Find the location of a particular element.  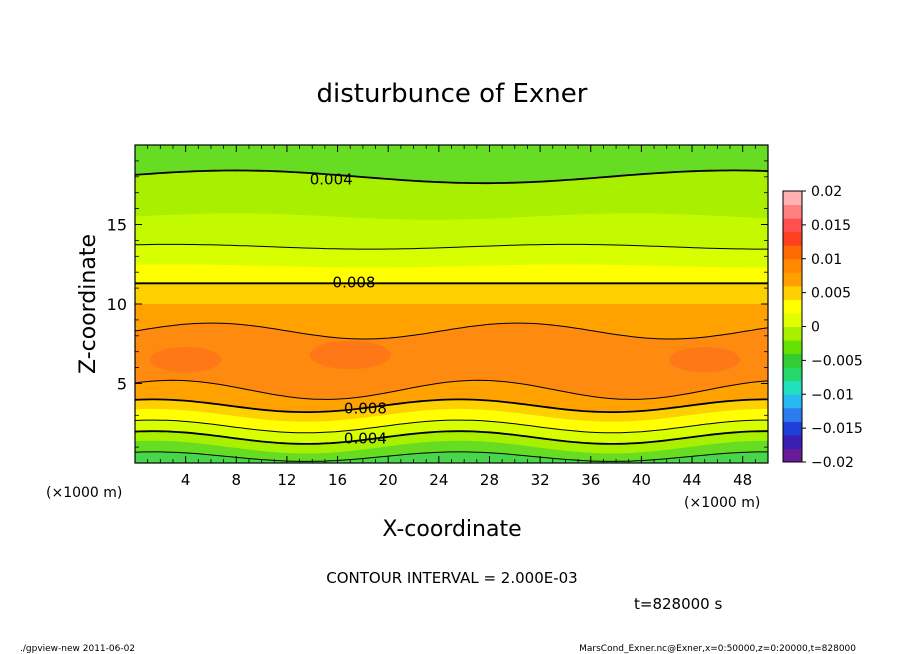

colorbar-tick-label: −0.005 is located at coordinates (837, 361).